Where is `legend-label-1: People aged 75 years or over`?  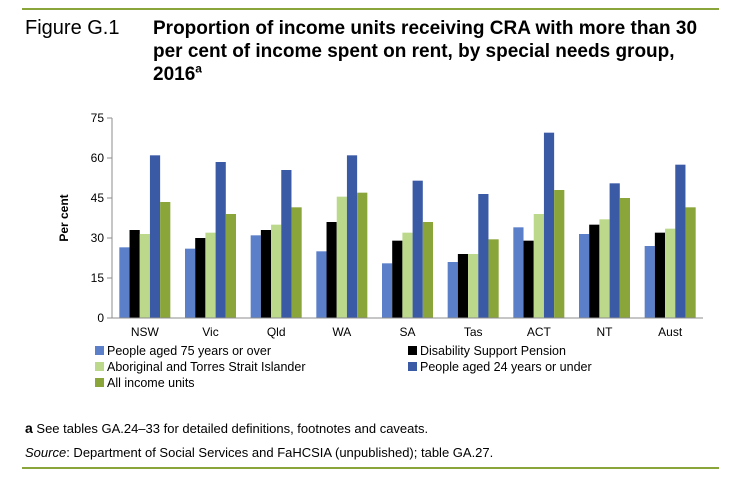
legend-label-1: People aged 75 years or over is located at coordinates (189, 351).